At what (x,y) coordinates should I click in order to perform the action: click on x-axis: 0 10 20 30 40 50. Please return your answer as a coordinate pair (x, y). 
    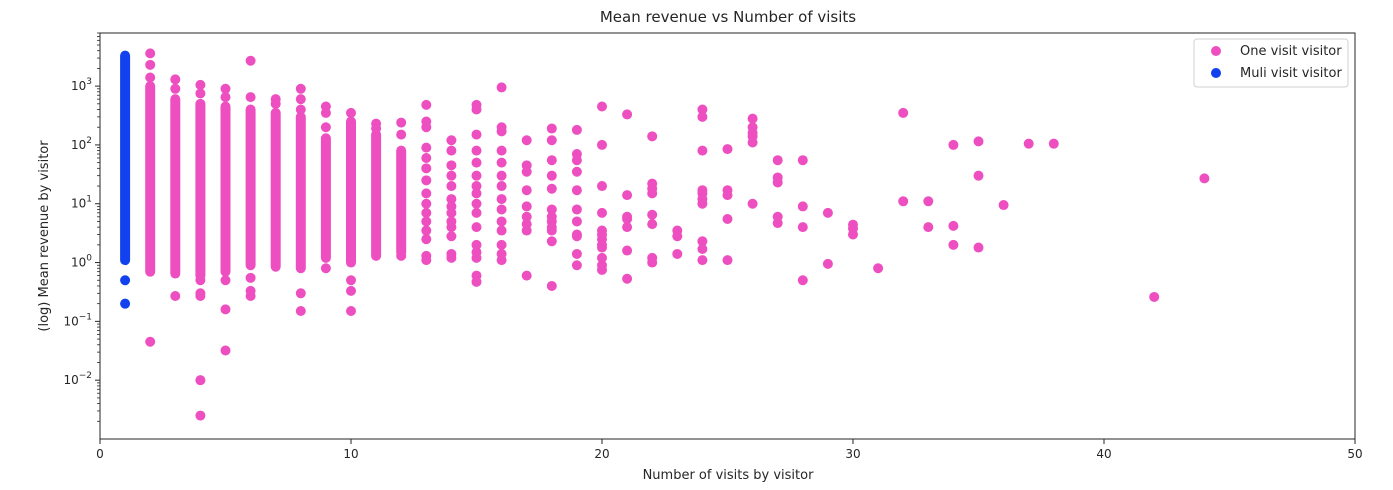
    Looking at the image, I should click on (729, 450).